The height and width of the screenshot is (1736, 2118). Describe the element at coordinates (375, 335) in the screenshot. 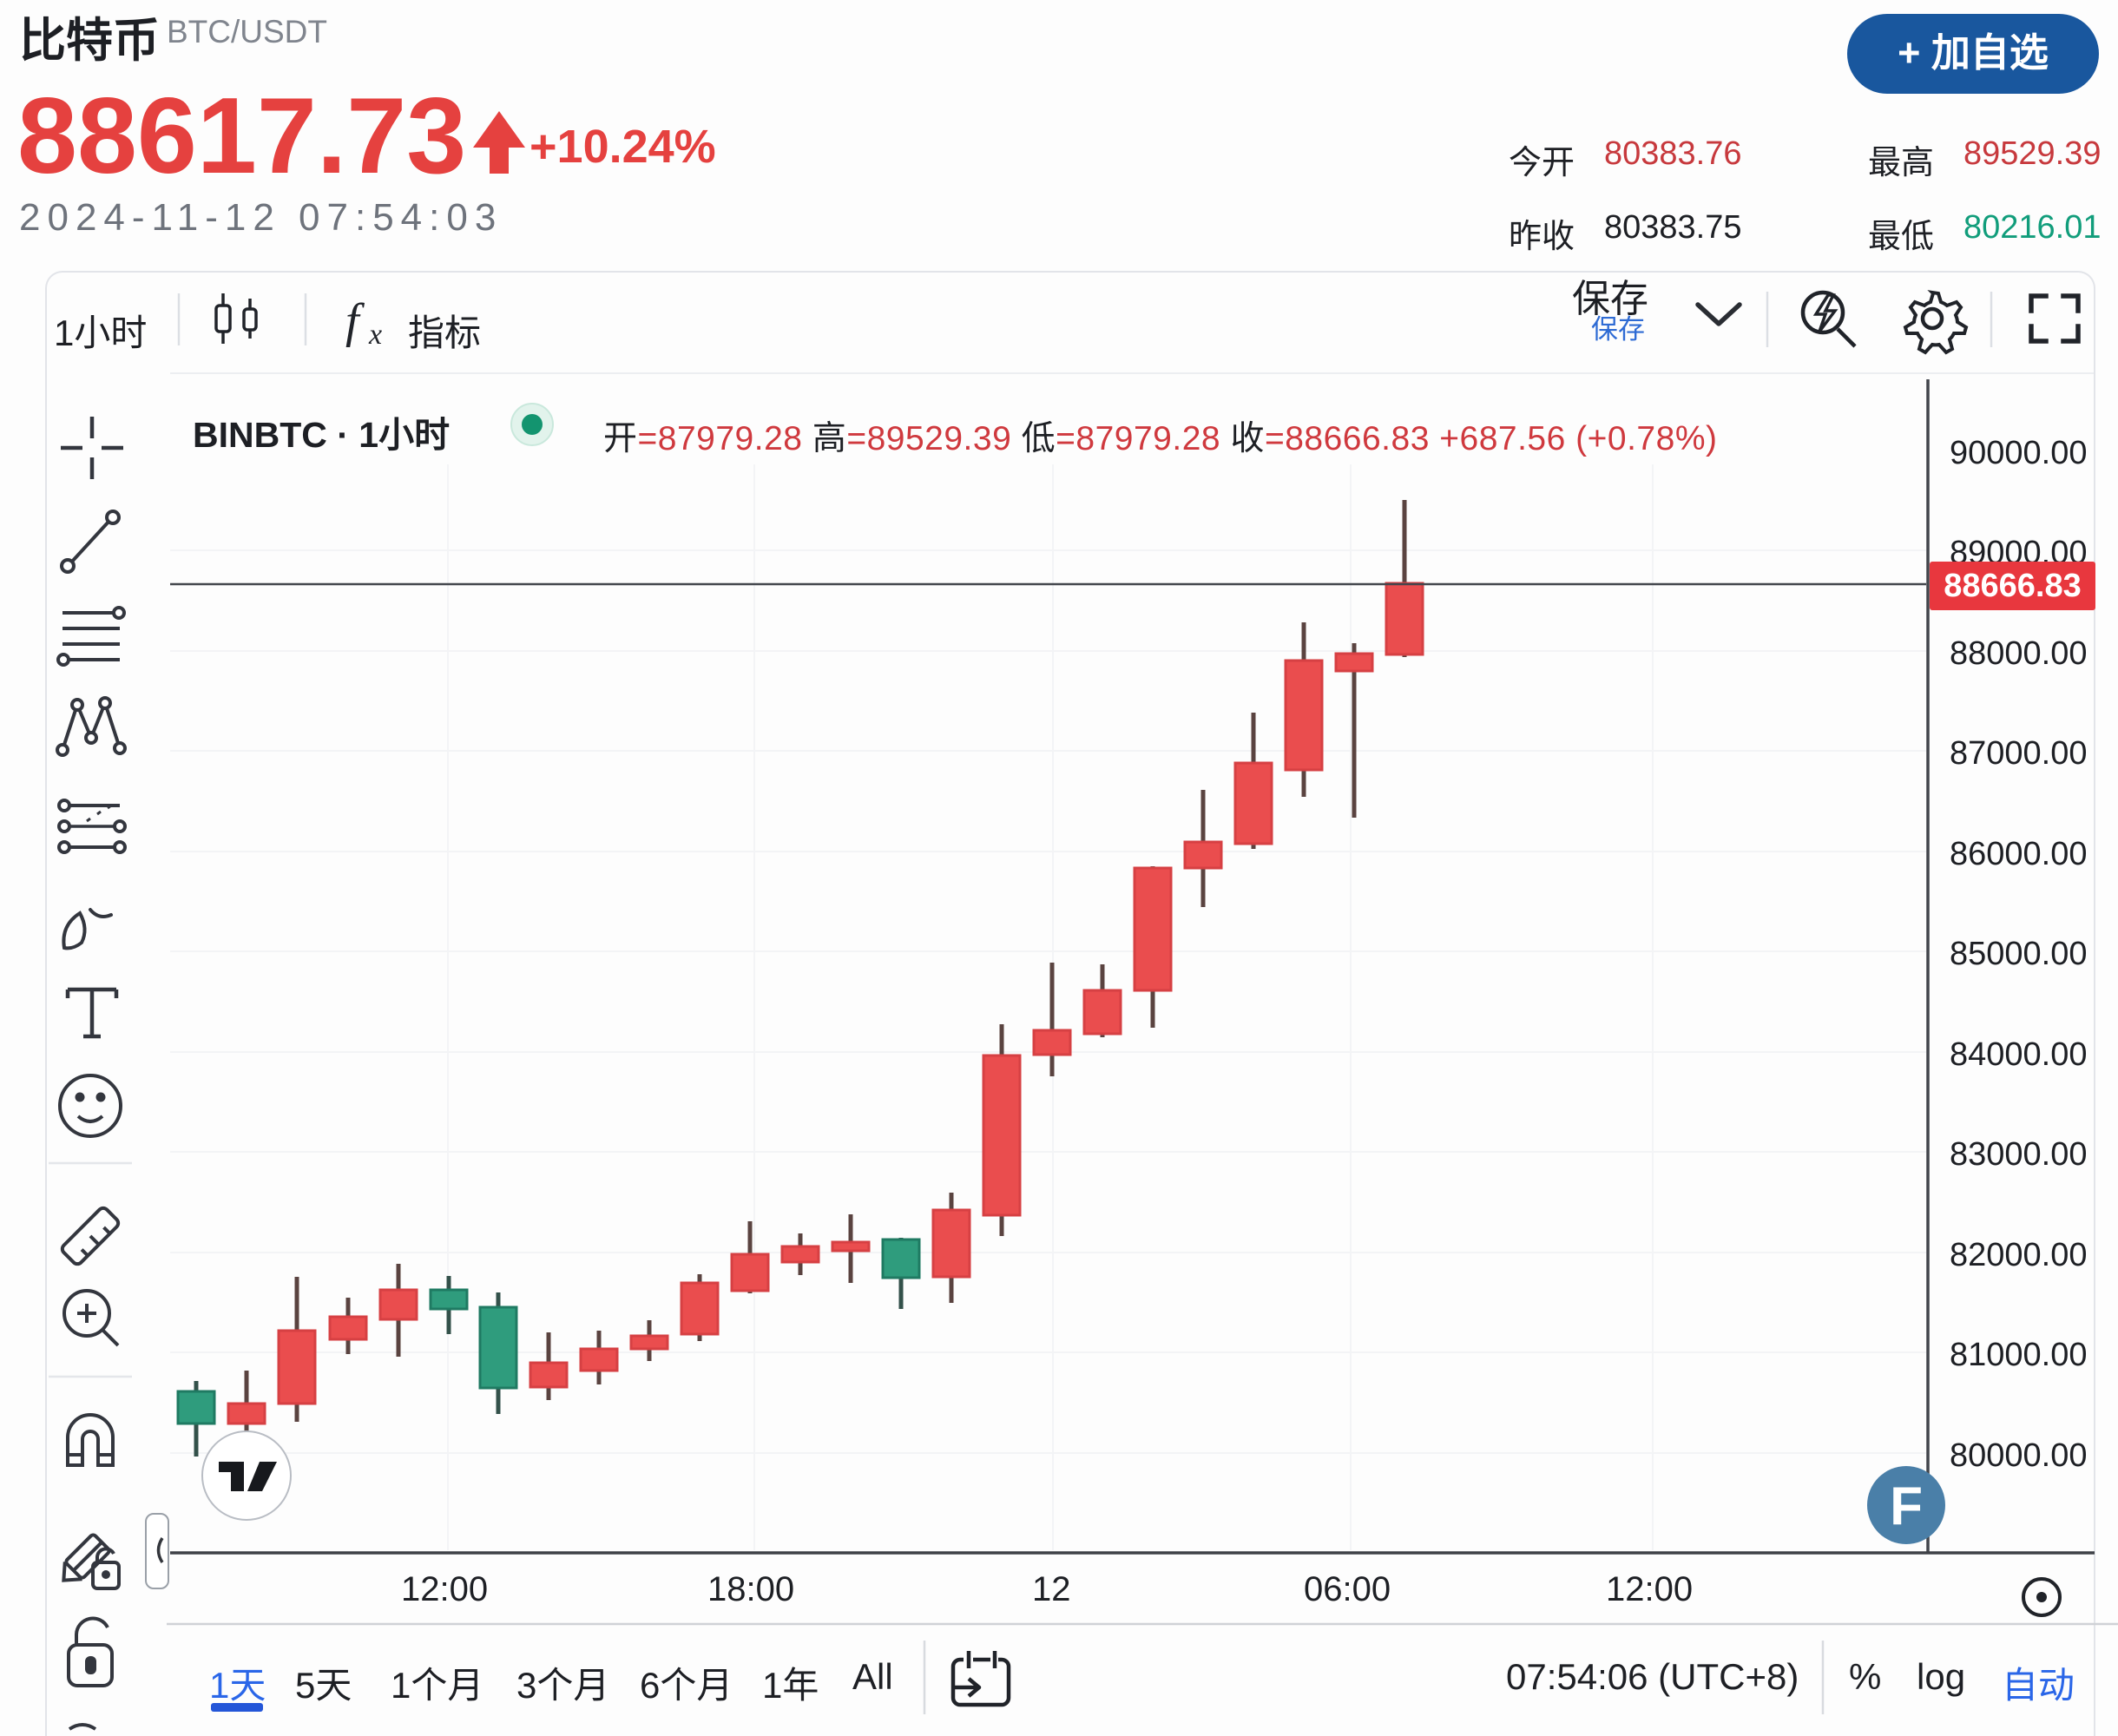

I see `svg-text: x` at that location.